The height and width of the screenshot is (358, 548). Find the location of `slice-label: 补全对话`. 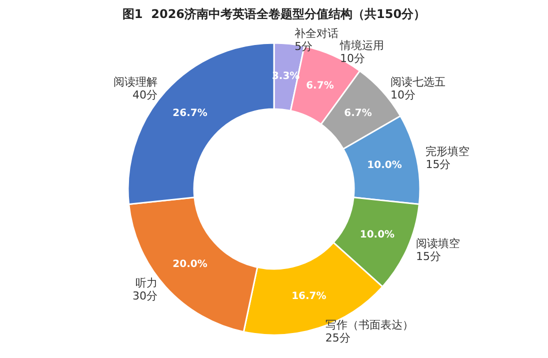

slice-label: 补全对话 is located at coordinates (316, 33).